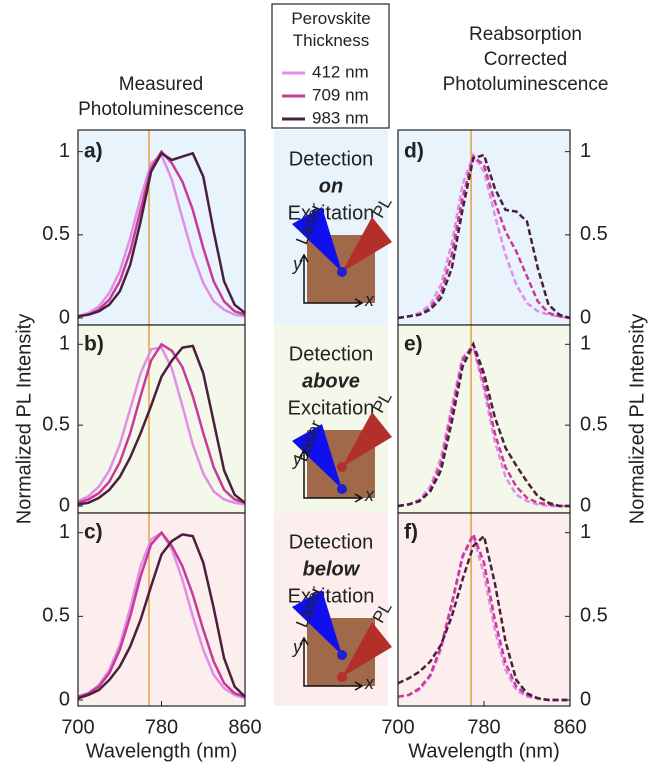 Image resolution: width=655 pixels, height=762 pixels. I want to click on legend-box, so click(330, 66).